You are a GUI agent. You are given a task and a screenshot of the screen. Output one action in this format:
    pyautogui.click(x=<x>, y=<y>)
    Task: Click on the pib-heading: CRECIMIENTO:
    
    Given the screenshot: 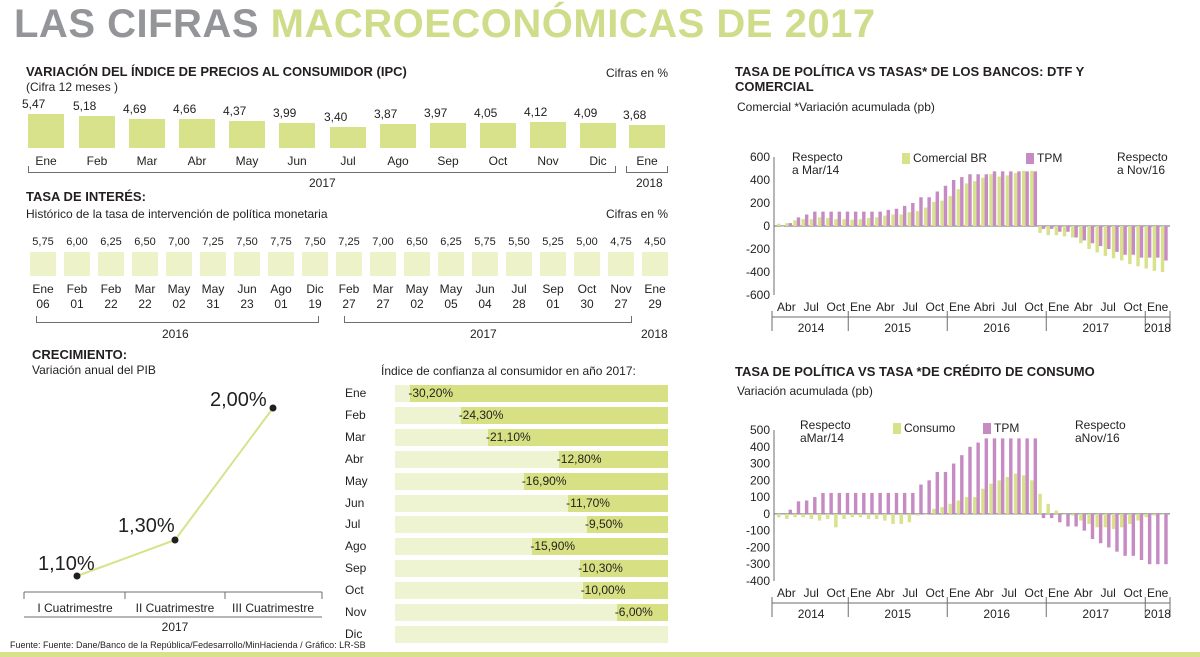 What is the action you would take?
    pyautogui.click(x=80, y=354)
    